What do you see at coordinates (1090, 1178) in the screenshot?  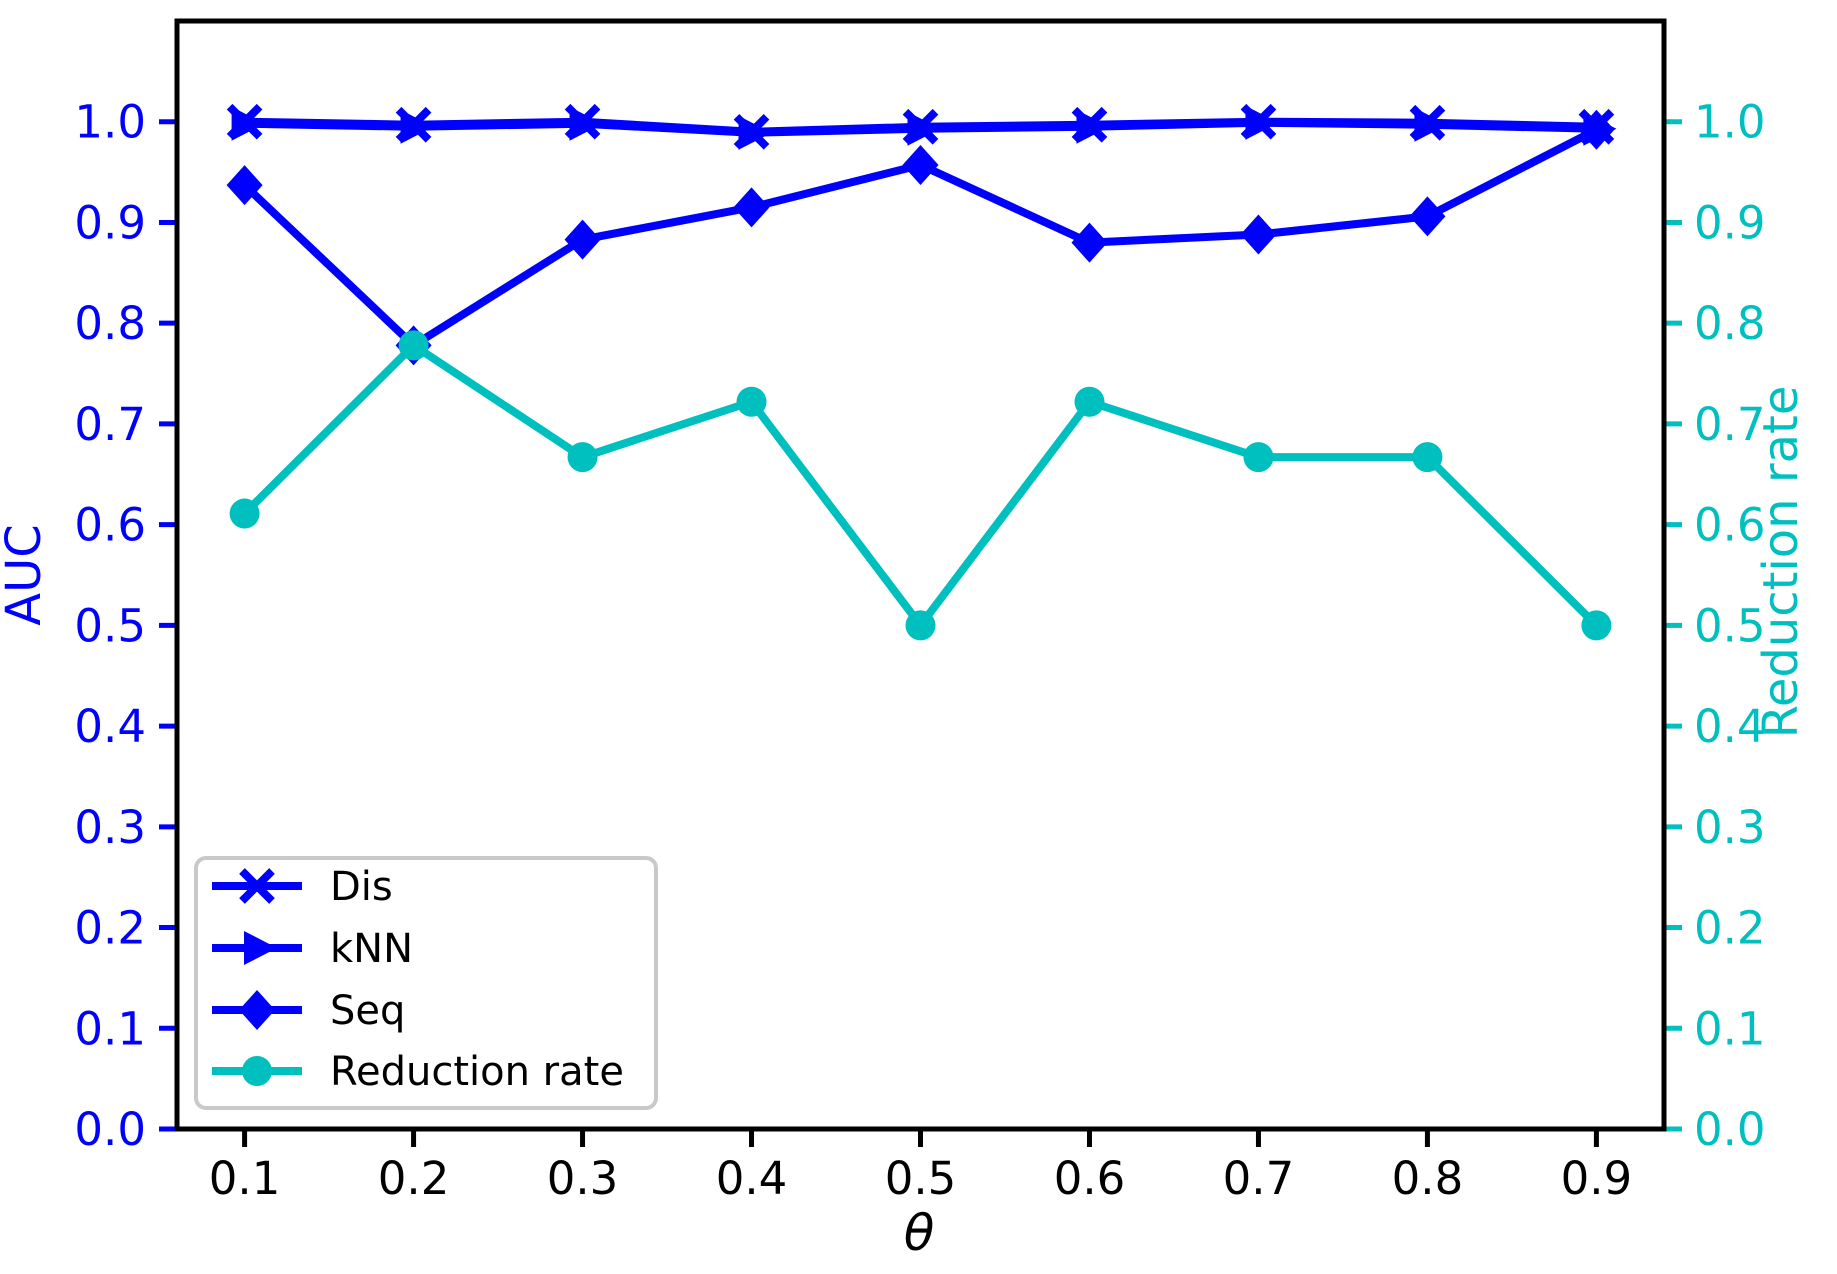 I see `x-tick-label: 0.6` at bounding box center [1090, 1178].